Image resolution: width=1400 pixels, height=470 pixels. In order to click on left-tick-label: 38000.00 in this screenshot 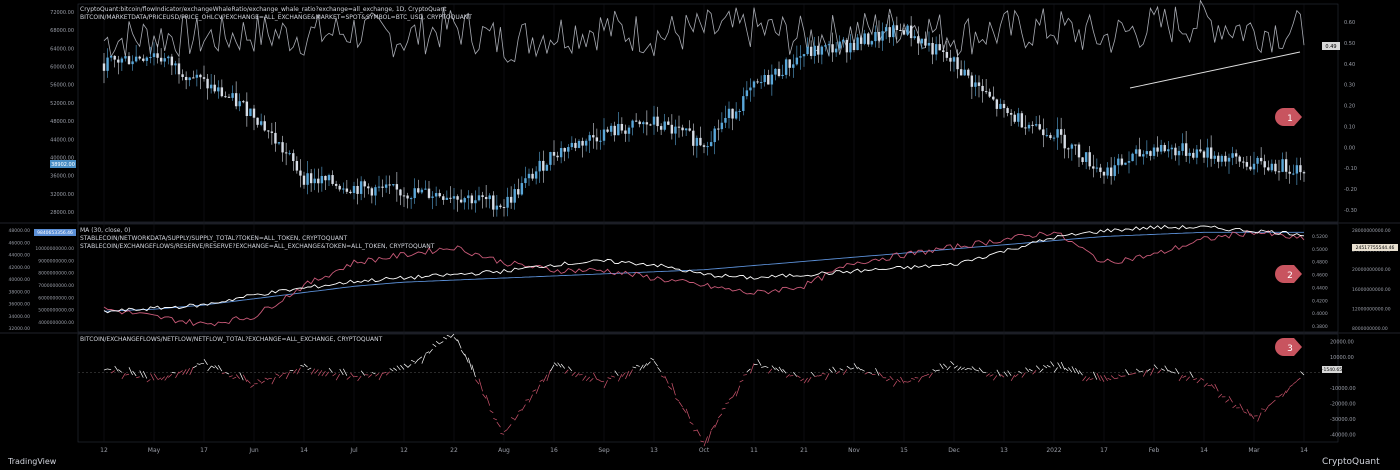, I will do `click(20, 292)`.